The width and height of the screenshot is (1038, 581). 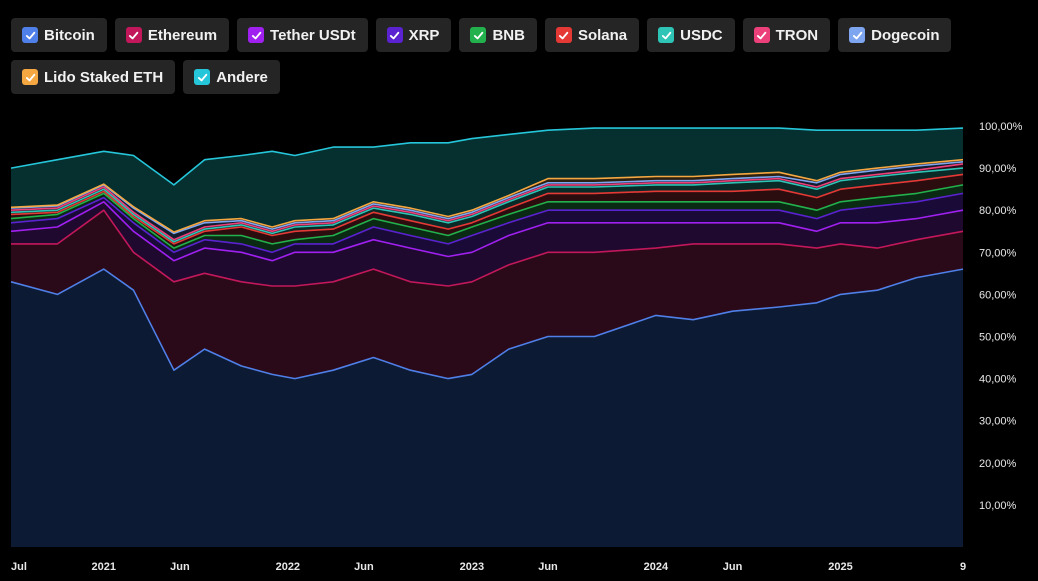 What do you see at coordinates (998, 211) in the screenshot?
I see `y-tick-label: 80,00%` at bounding box center [998, 211].